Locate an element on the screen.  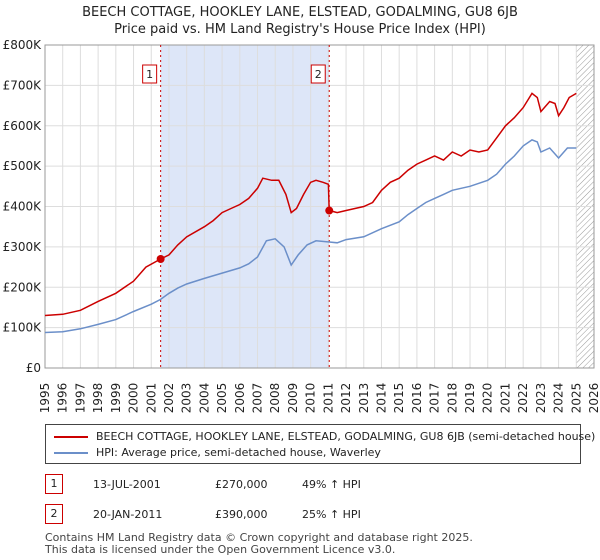
x-tick-label: 2017 is located at coordinates (435, 398).